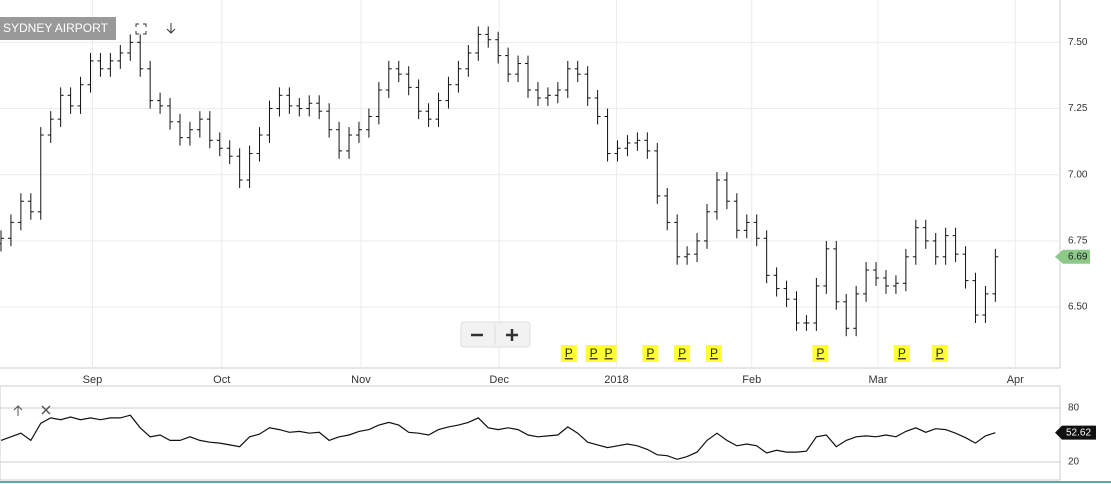  What do you see at coordinates (751, 380) in the screenshot?
I see `x-tick-label: Feb` at bounding box center [751, 380].